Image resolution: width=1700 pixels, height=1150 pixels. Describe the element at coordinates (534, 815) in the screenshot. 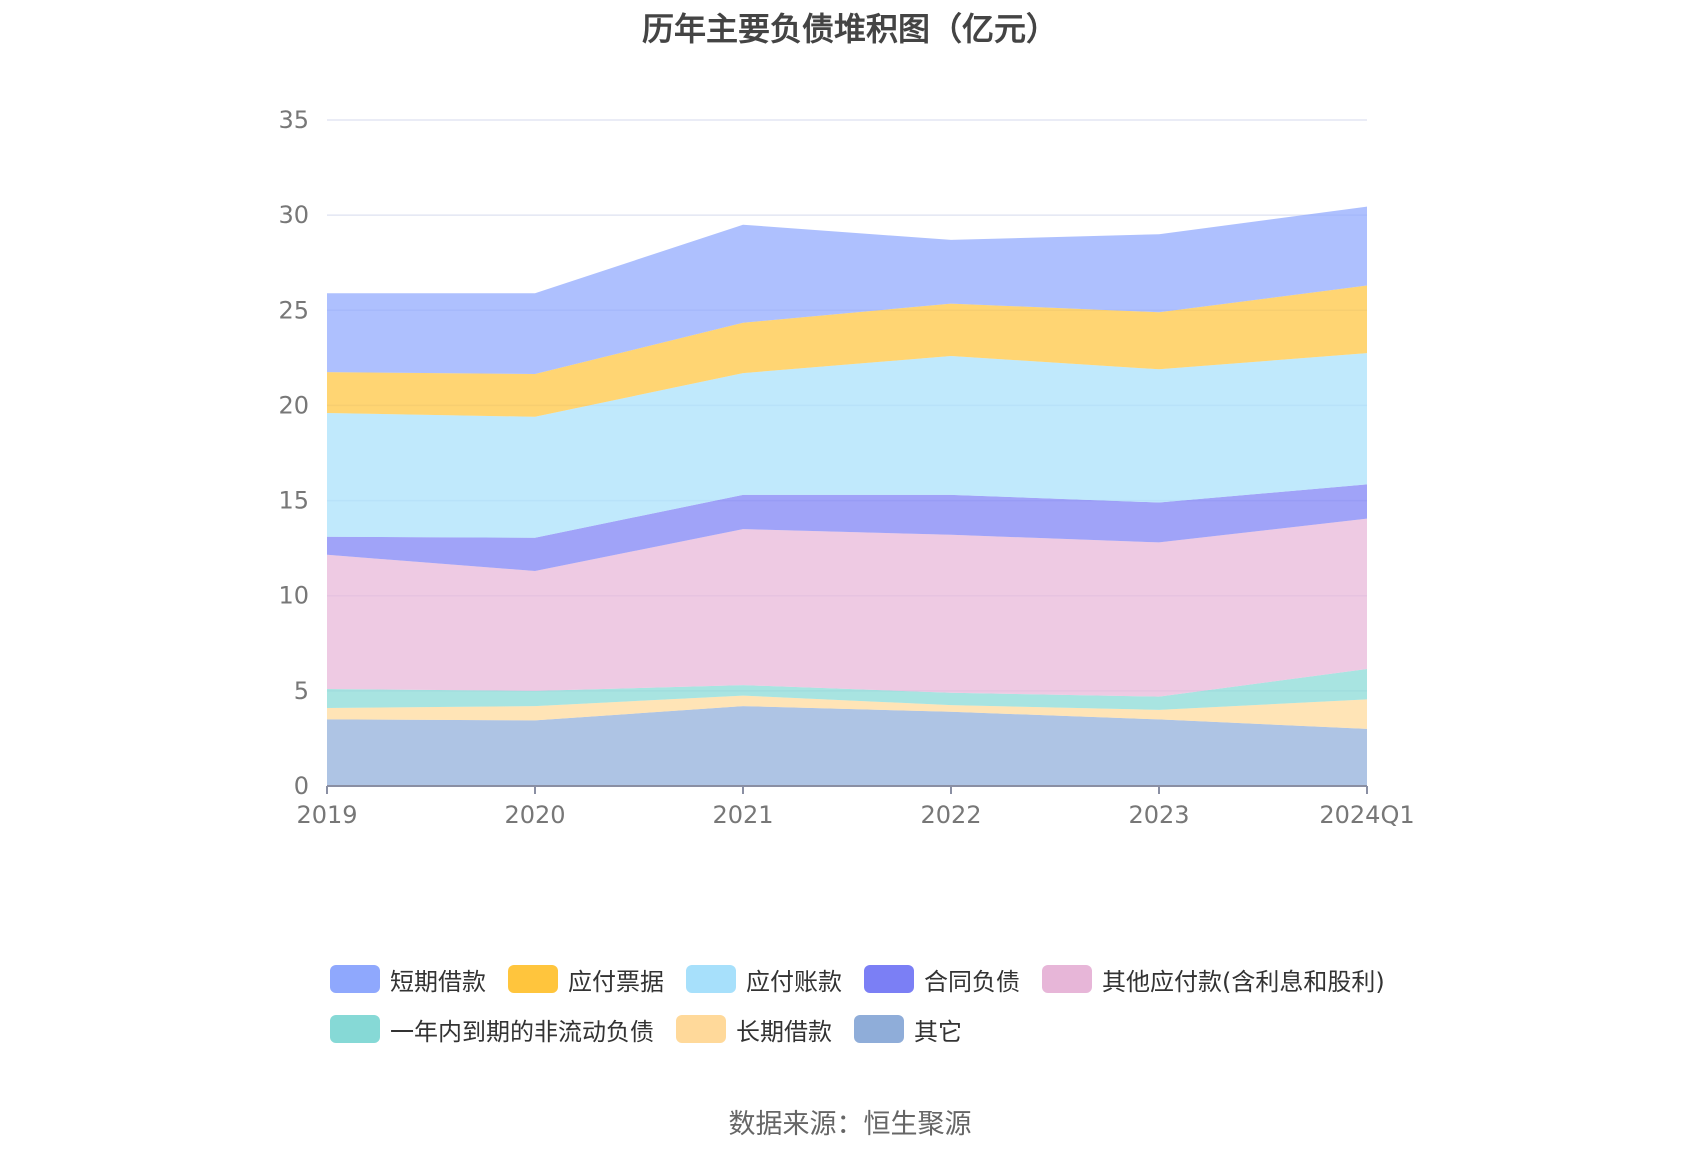

I see `x-tick-label: 2020` at that location.